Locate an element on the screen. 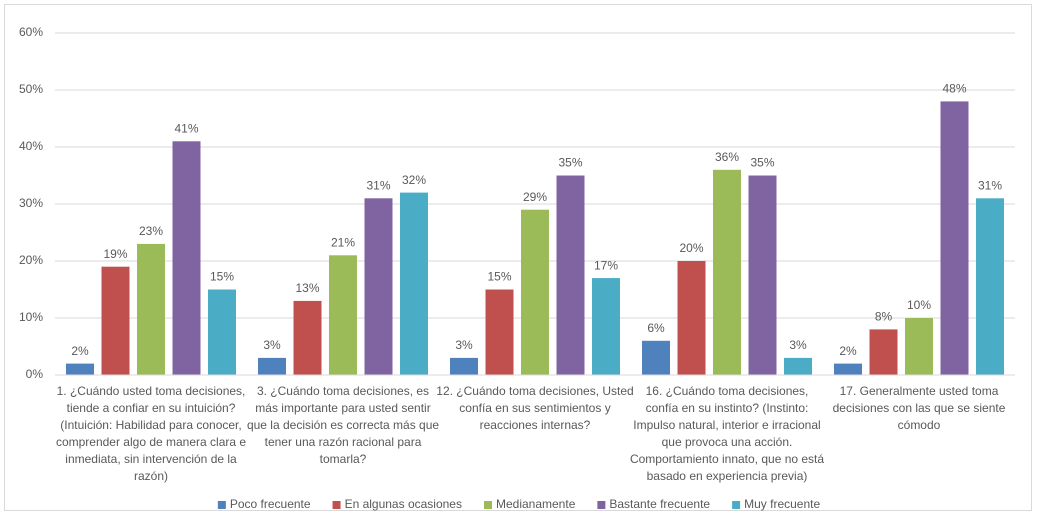 The image size is (1038, 515). y-tick-label: 20% is located at coordinates (31, 260).